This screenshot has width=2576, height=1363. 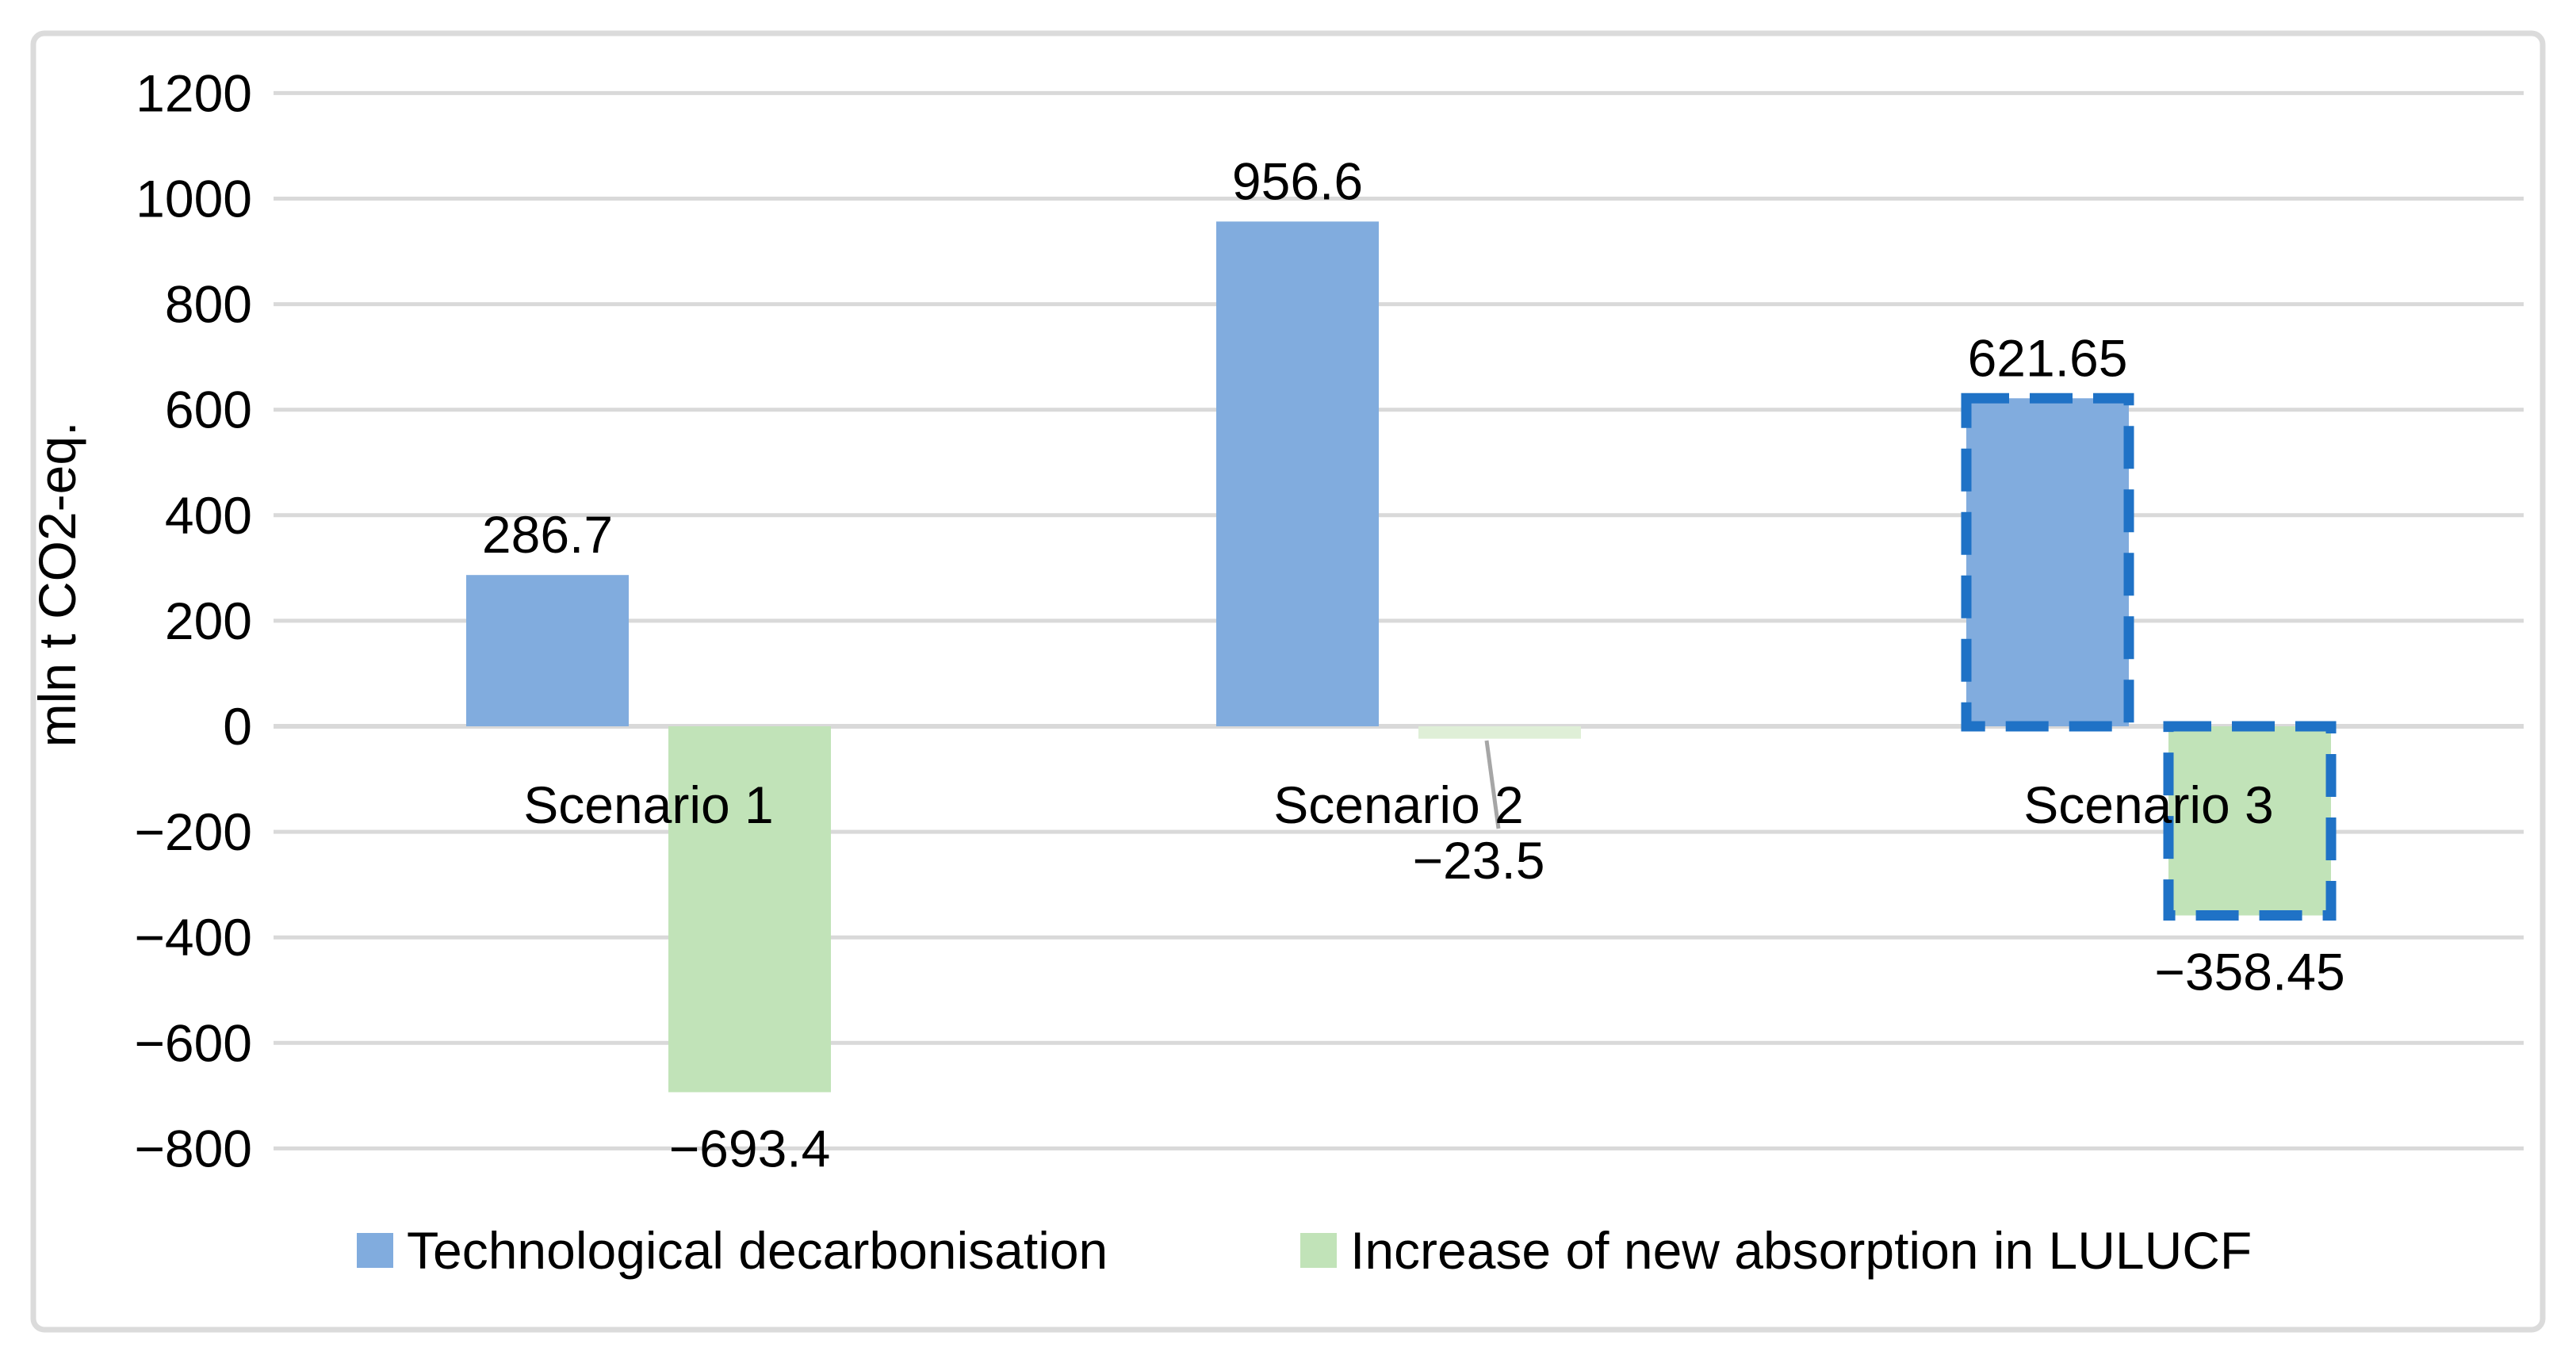 I want to click on legend-label-technological-decarbonisation: Technological decarbonisation, so click(x=757, y=1250).